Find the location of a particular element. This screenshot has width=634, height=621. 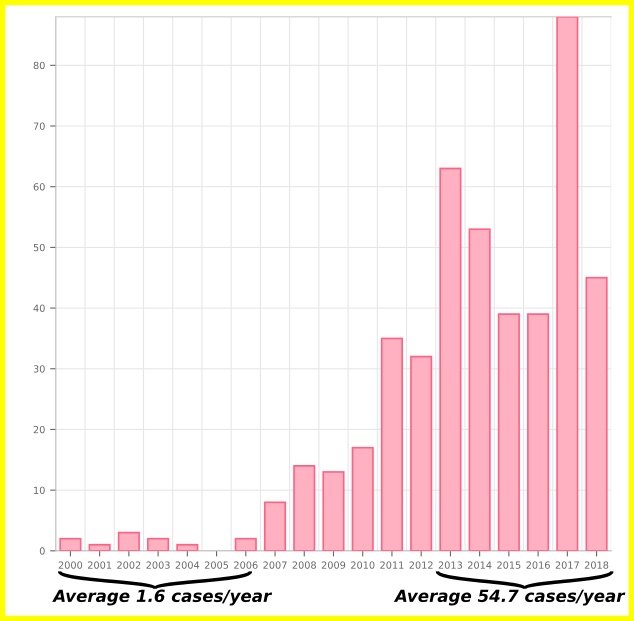

y-tick-label: 10 is located at coordinates (39, 490).